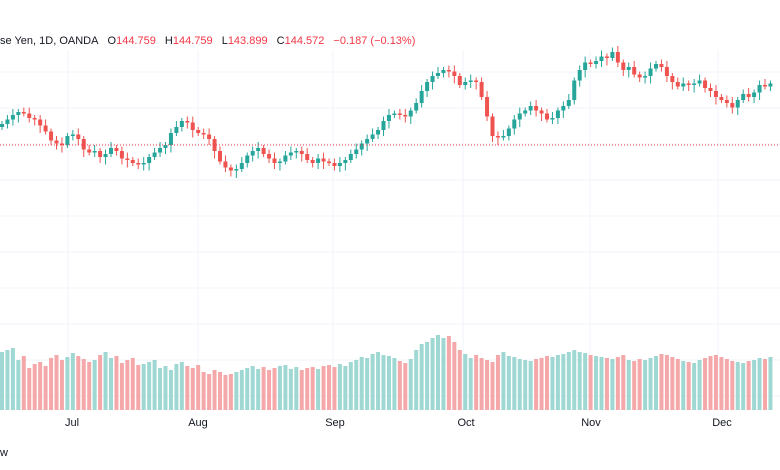 The image size is (780, 470). Describe the element at coordinates (465, 423) in the screenshot. I see `x-axis-label: Oct` at that location.